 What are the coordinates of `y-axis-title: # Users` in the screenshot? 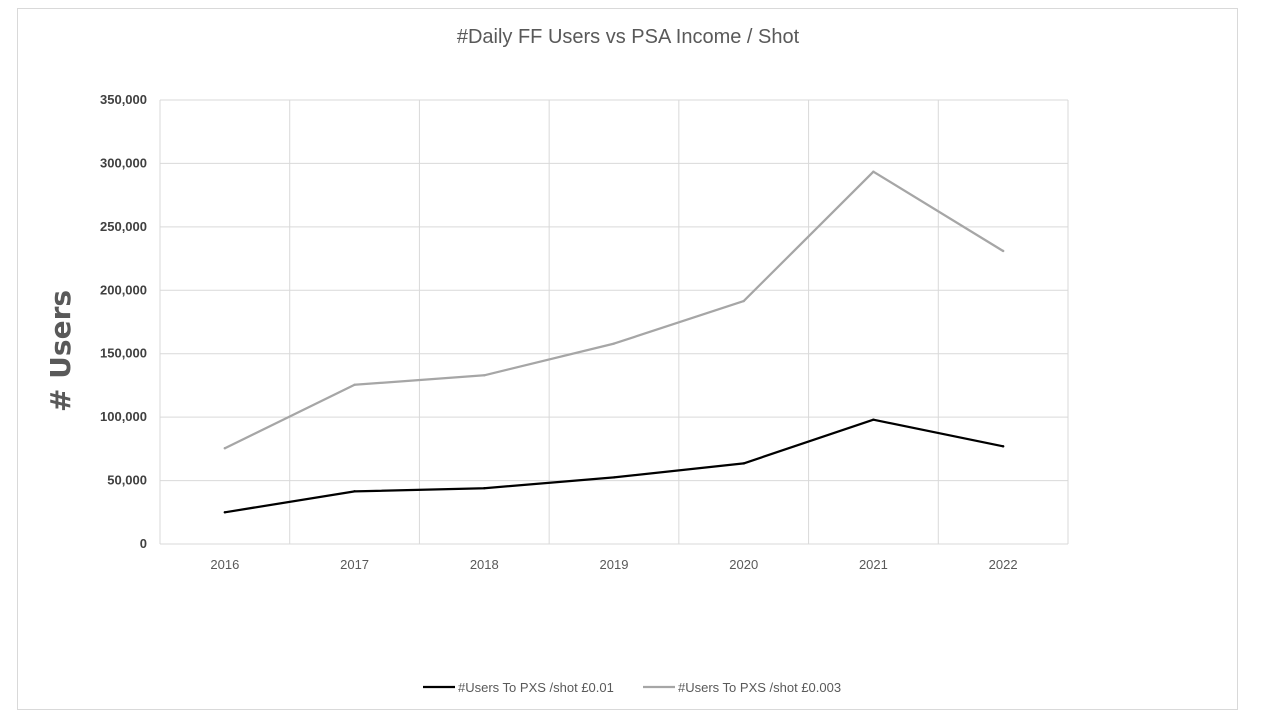 It's located at (60, 351).